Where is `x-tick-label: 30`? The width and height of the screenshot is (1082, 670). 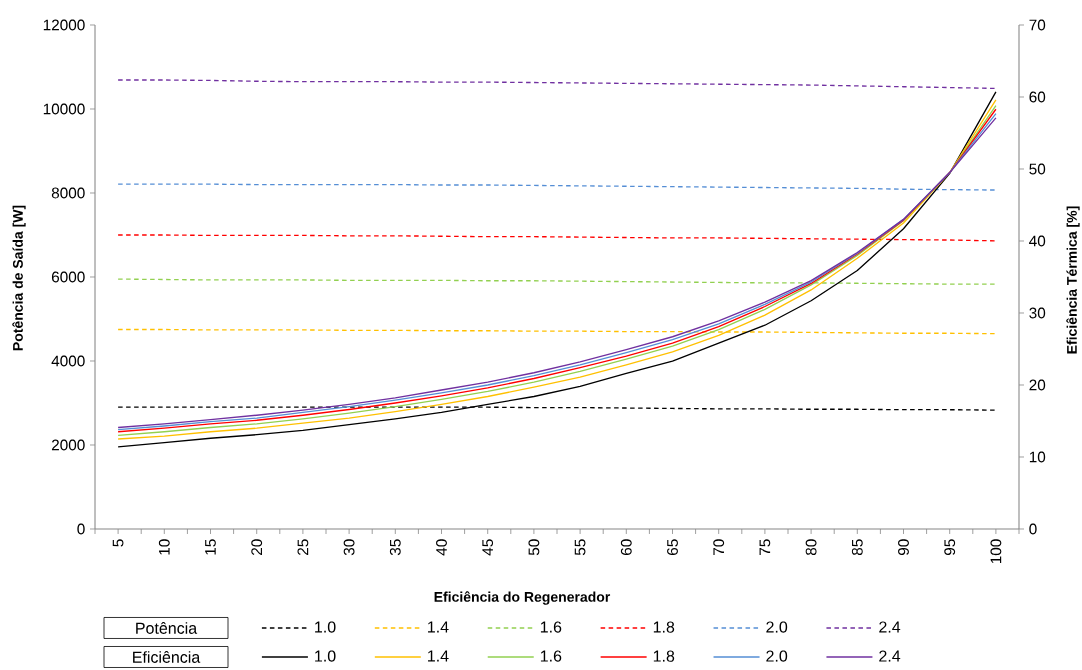 x-tick-label: 30 is located at coordinates (349, 547).